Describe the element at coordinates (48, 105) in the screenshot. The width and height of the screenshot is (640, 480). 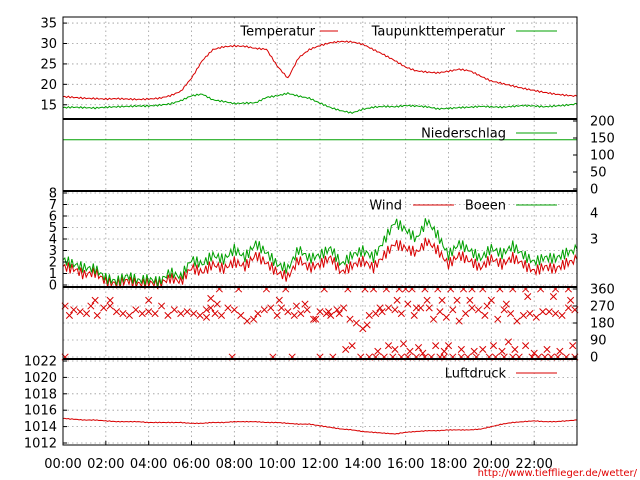
I see `y-tick-label: 15` at that location.